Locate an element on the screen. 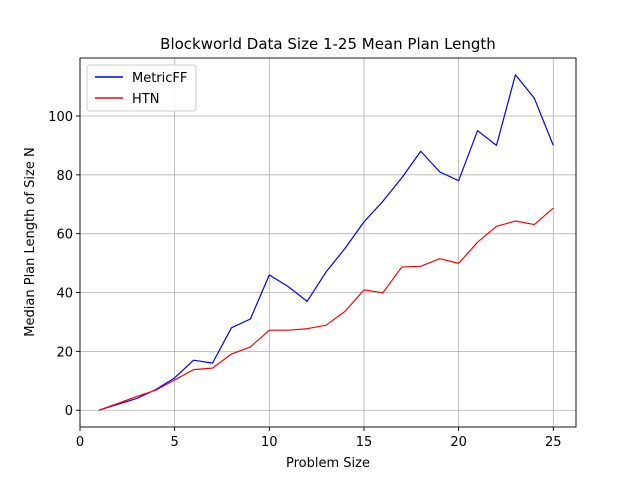  x-tick-label: 20 is located at coordinates (458, 442).